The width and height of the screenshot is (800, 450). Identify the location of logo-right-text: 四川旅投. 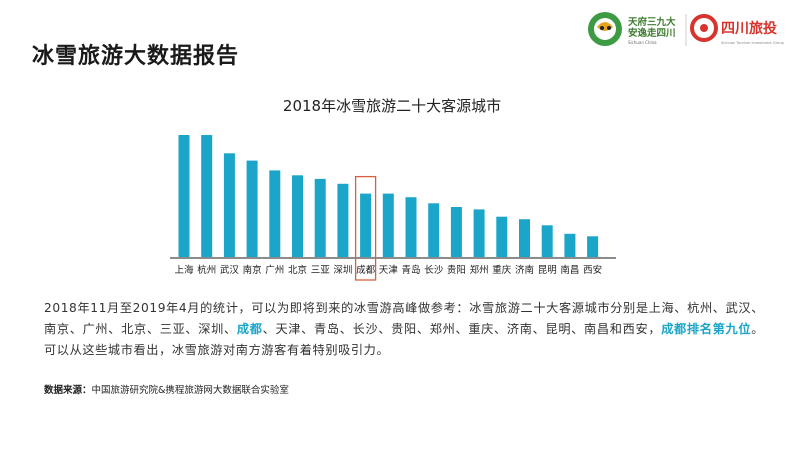
(749, 28).